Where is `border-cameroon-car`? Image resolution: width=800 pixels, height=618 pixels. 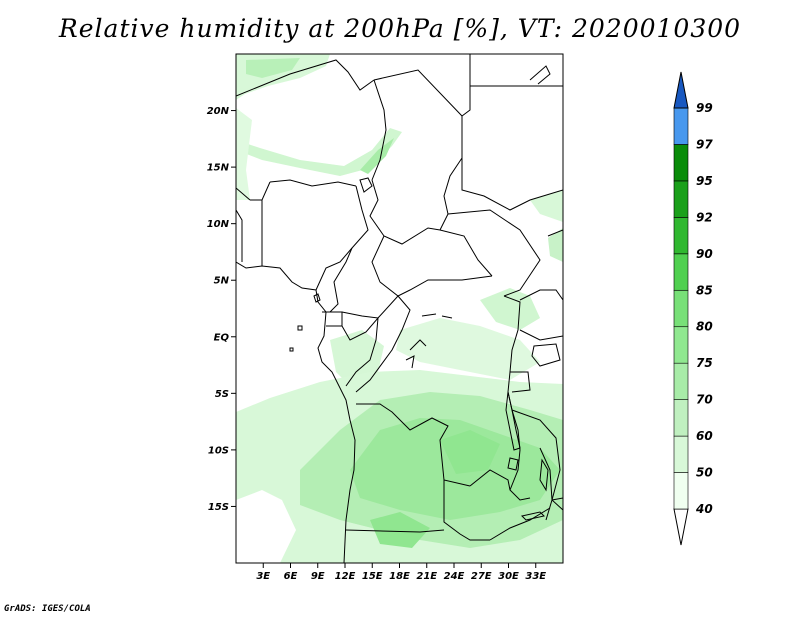
border-cameroon-car is located at coordinates (341, 280).